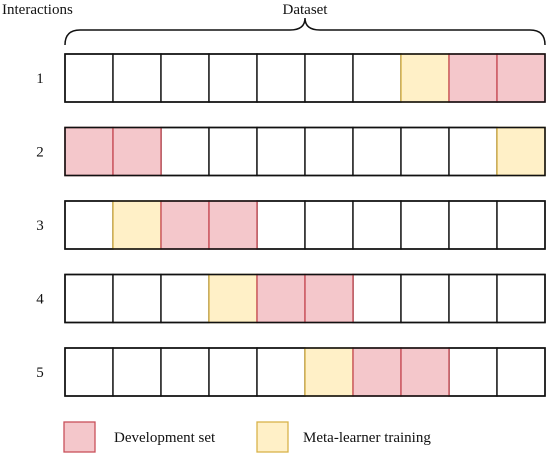  I want to click on legend-label: Development set, so click(165, 438).